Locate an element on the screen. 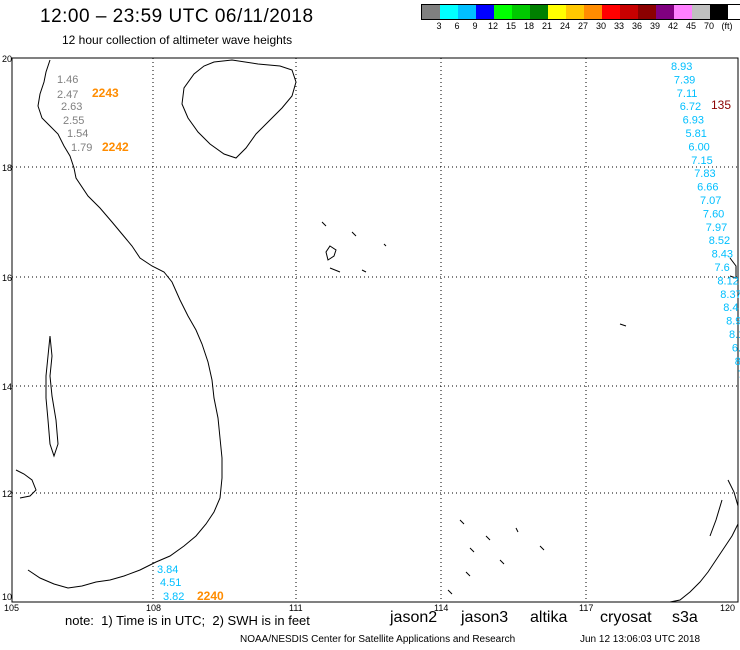  lat-axis-labels: 20 18 16 14 12 10 is located at coordinates (7, 328).